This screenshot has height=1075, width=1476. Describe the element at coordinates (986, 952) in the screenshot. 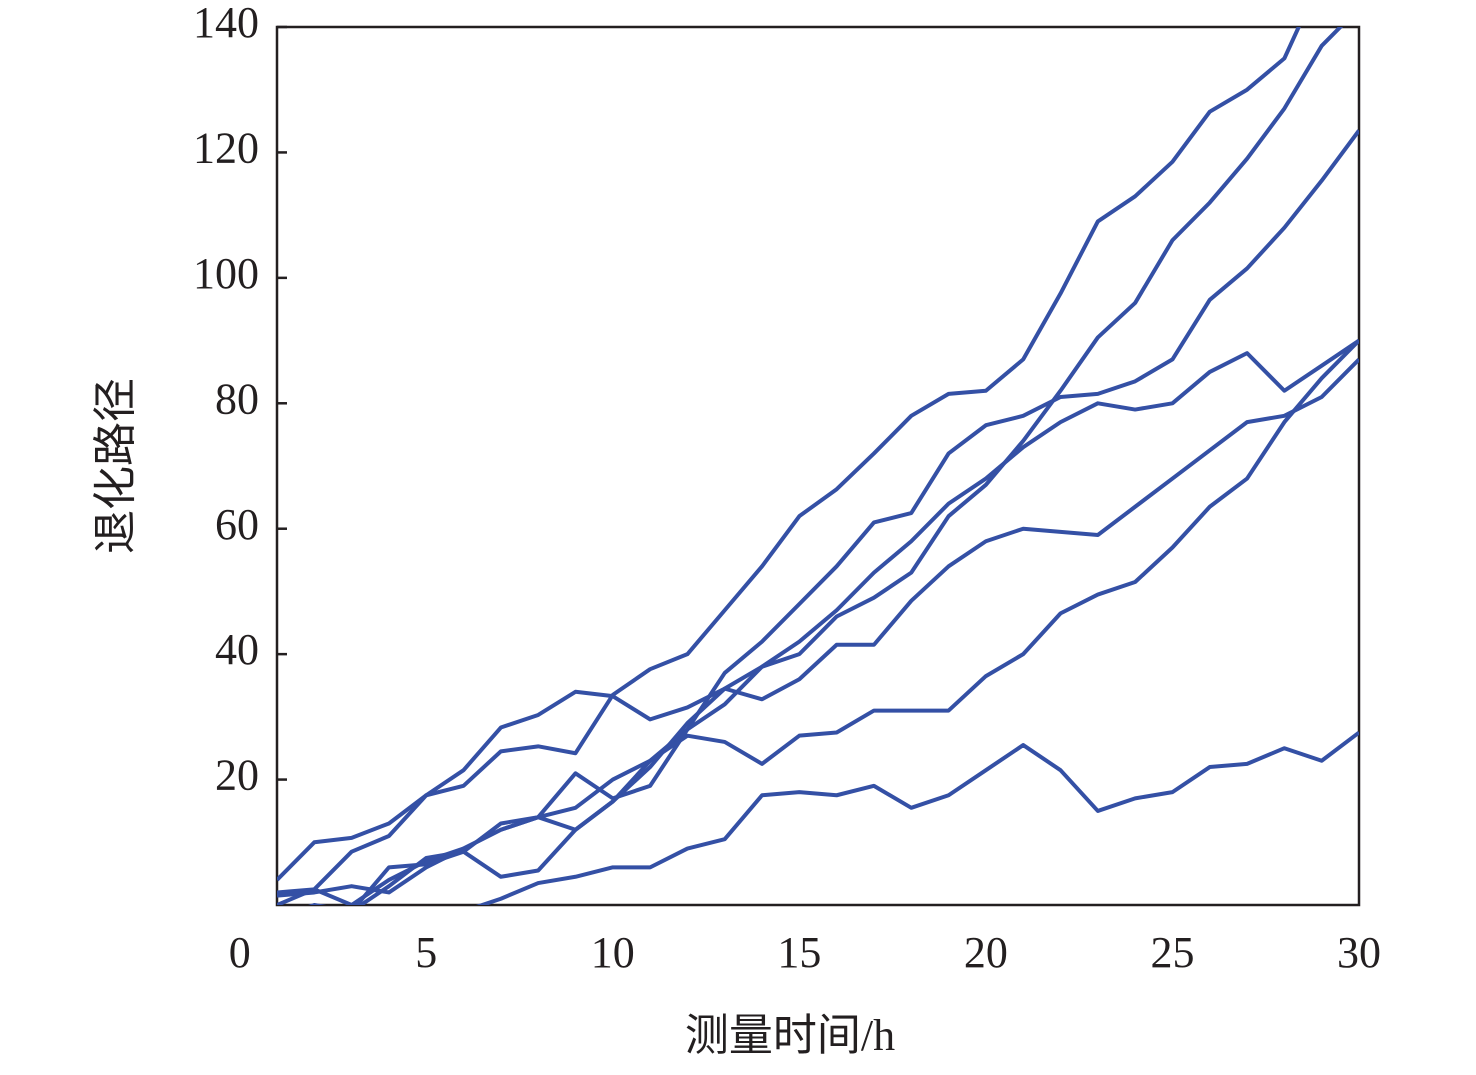

I see `x-tick-label: 20` at that location.